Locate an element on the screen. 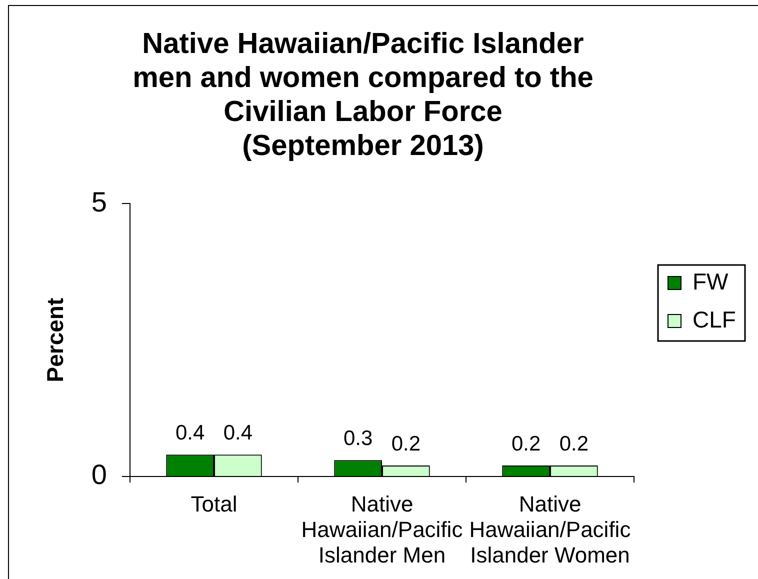 This screenshot has width=758, height=579. y-tick-label: 5 is located at coordinates (99, 202).